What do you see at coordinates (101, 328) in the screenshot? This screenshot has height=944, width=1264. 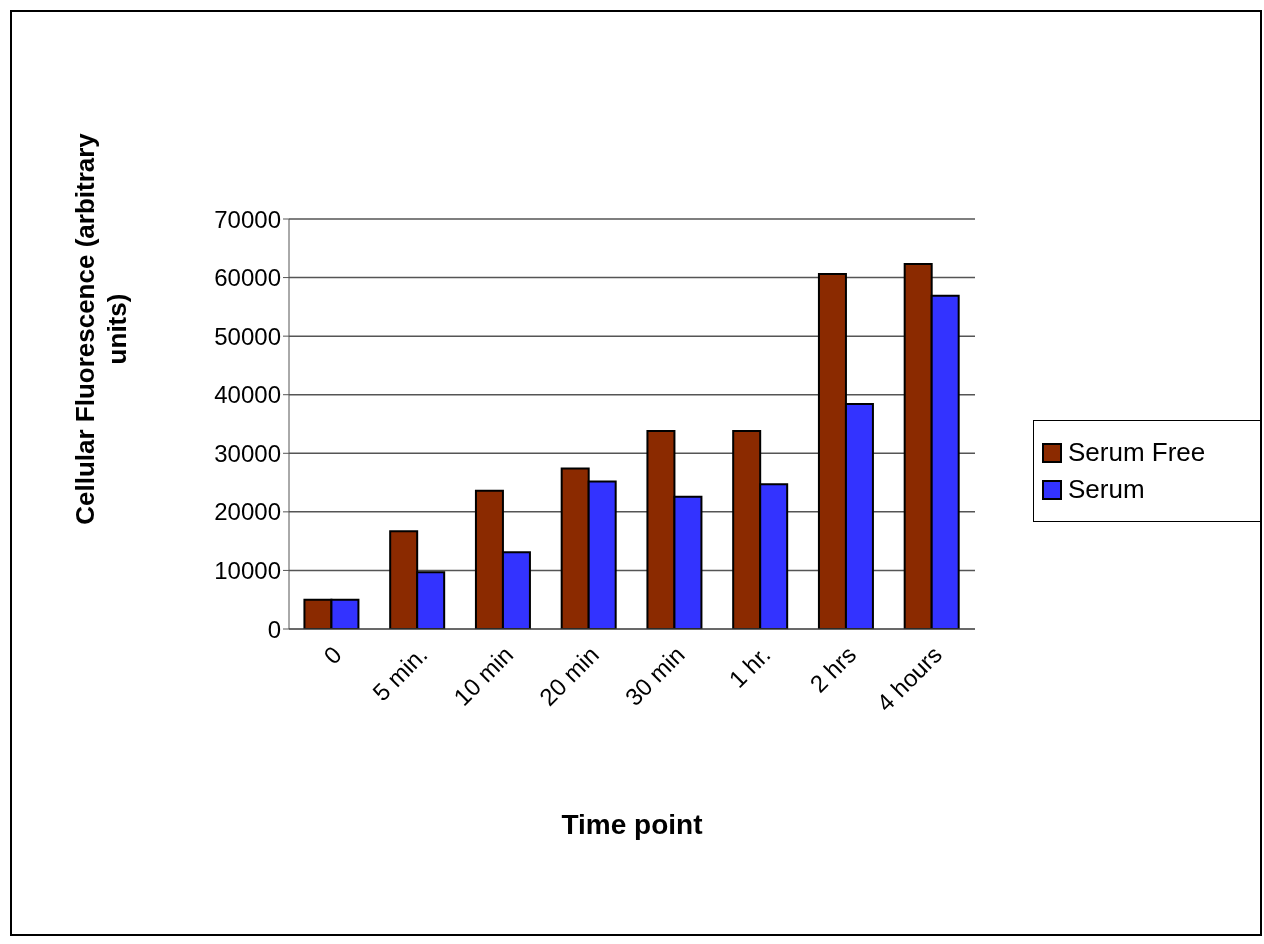 I see `y-axis-title: Cellular Fluorescence (arbitrary units)` at bounding box center [101, 328].